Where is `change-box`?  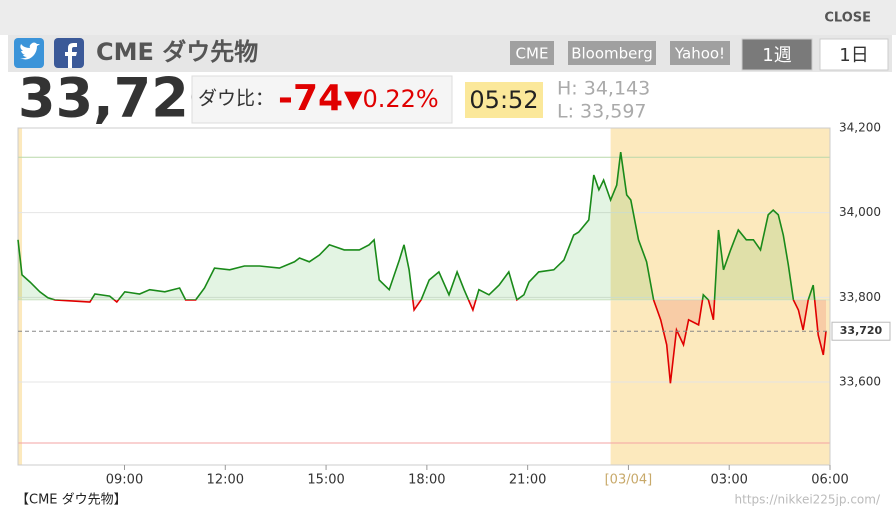 change-box is located at coordinates (322, 99).